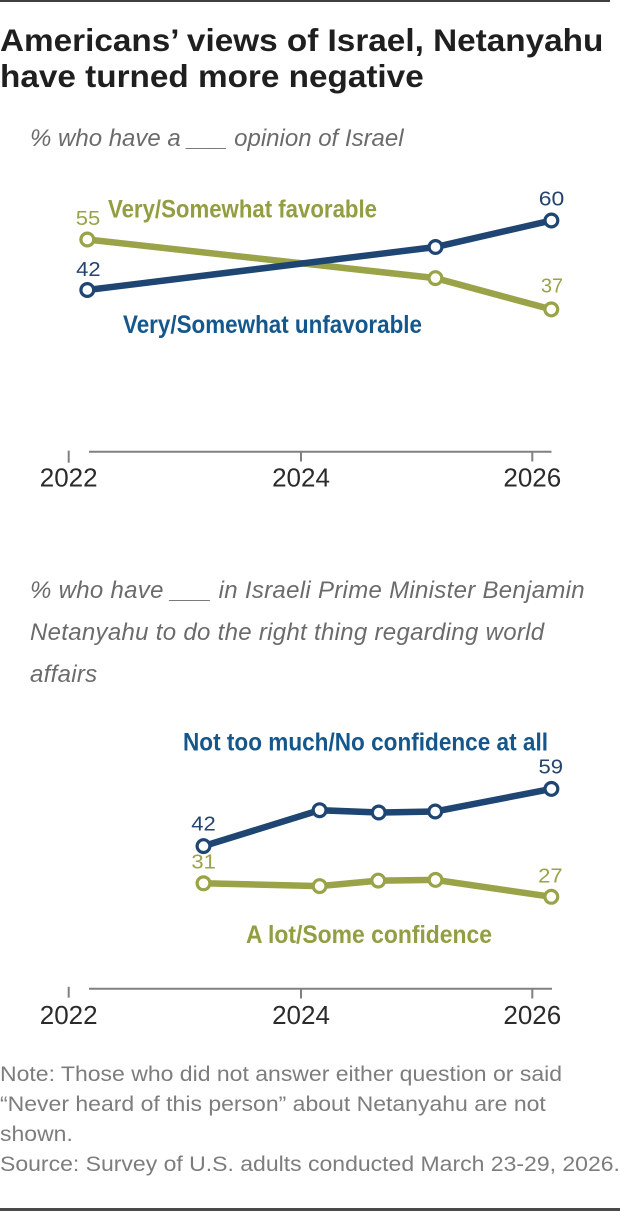 Image resolution: width=620 pixels, height=1212 pixels. Describe the element at coordinates (365, 743) in the screenshot. I see `svg-text:Not too much/No confidence at: Not too much/No confidence at all` at that location.